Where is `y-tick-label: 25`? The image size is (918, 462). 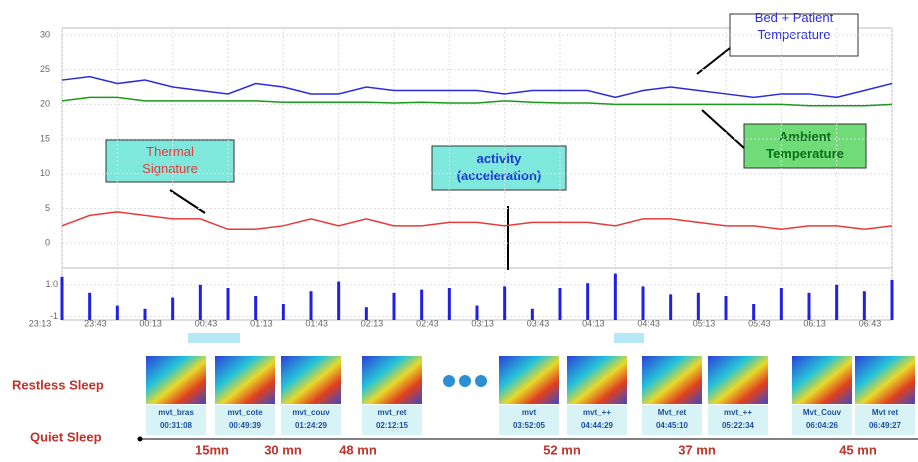 y-tick-label: 25 is located at coordinates (45, 69).